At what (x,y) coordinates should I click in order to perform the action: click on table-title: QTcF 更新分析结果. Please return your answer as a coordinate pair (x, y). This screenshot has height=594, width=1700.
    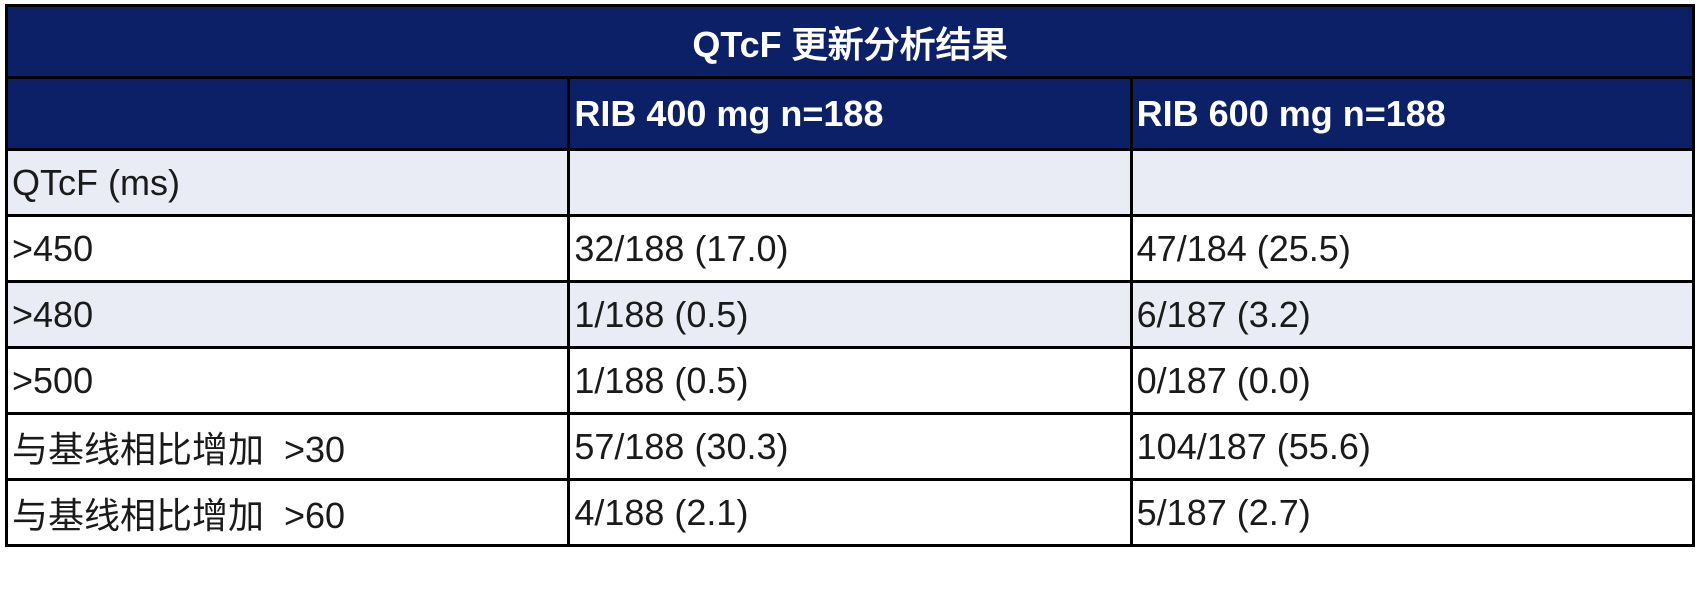
    Looking at the image, I should click on (850, 41).